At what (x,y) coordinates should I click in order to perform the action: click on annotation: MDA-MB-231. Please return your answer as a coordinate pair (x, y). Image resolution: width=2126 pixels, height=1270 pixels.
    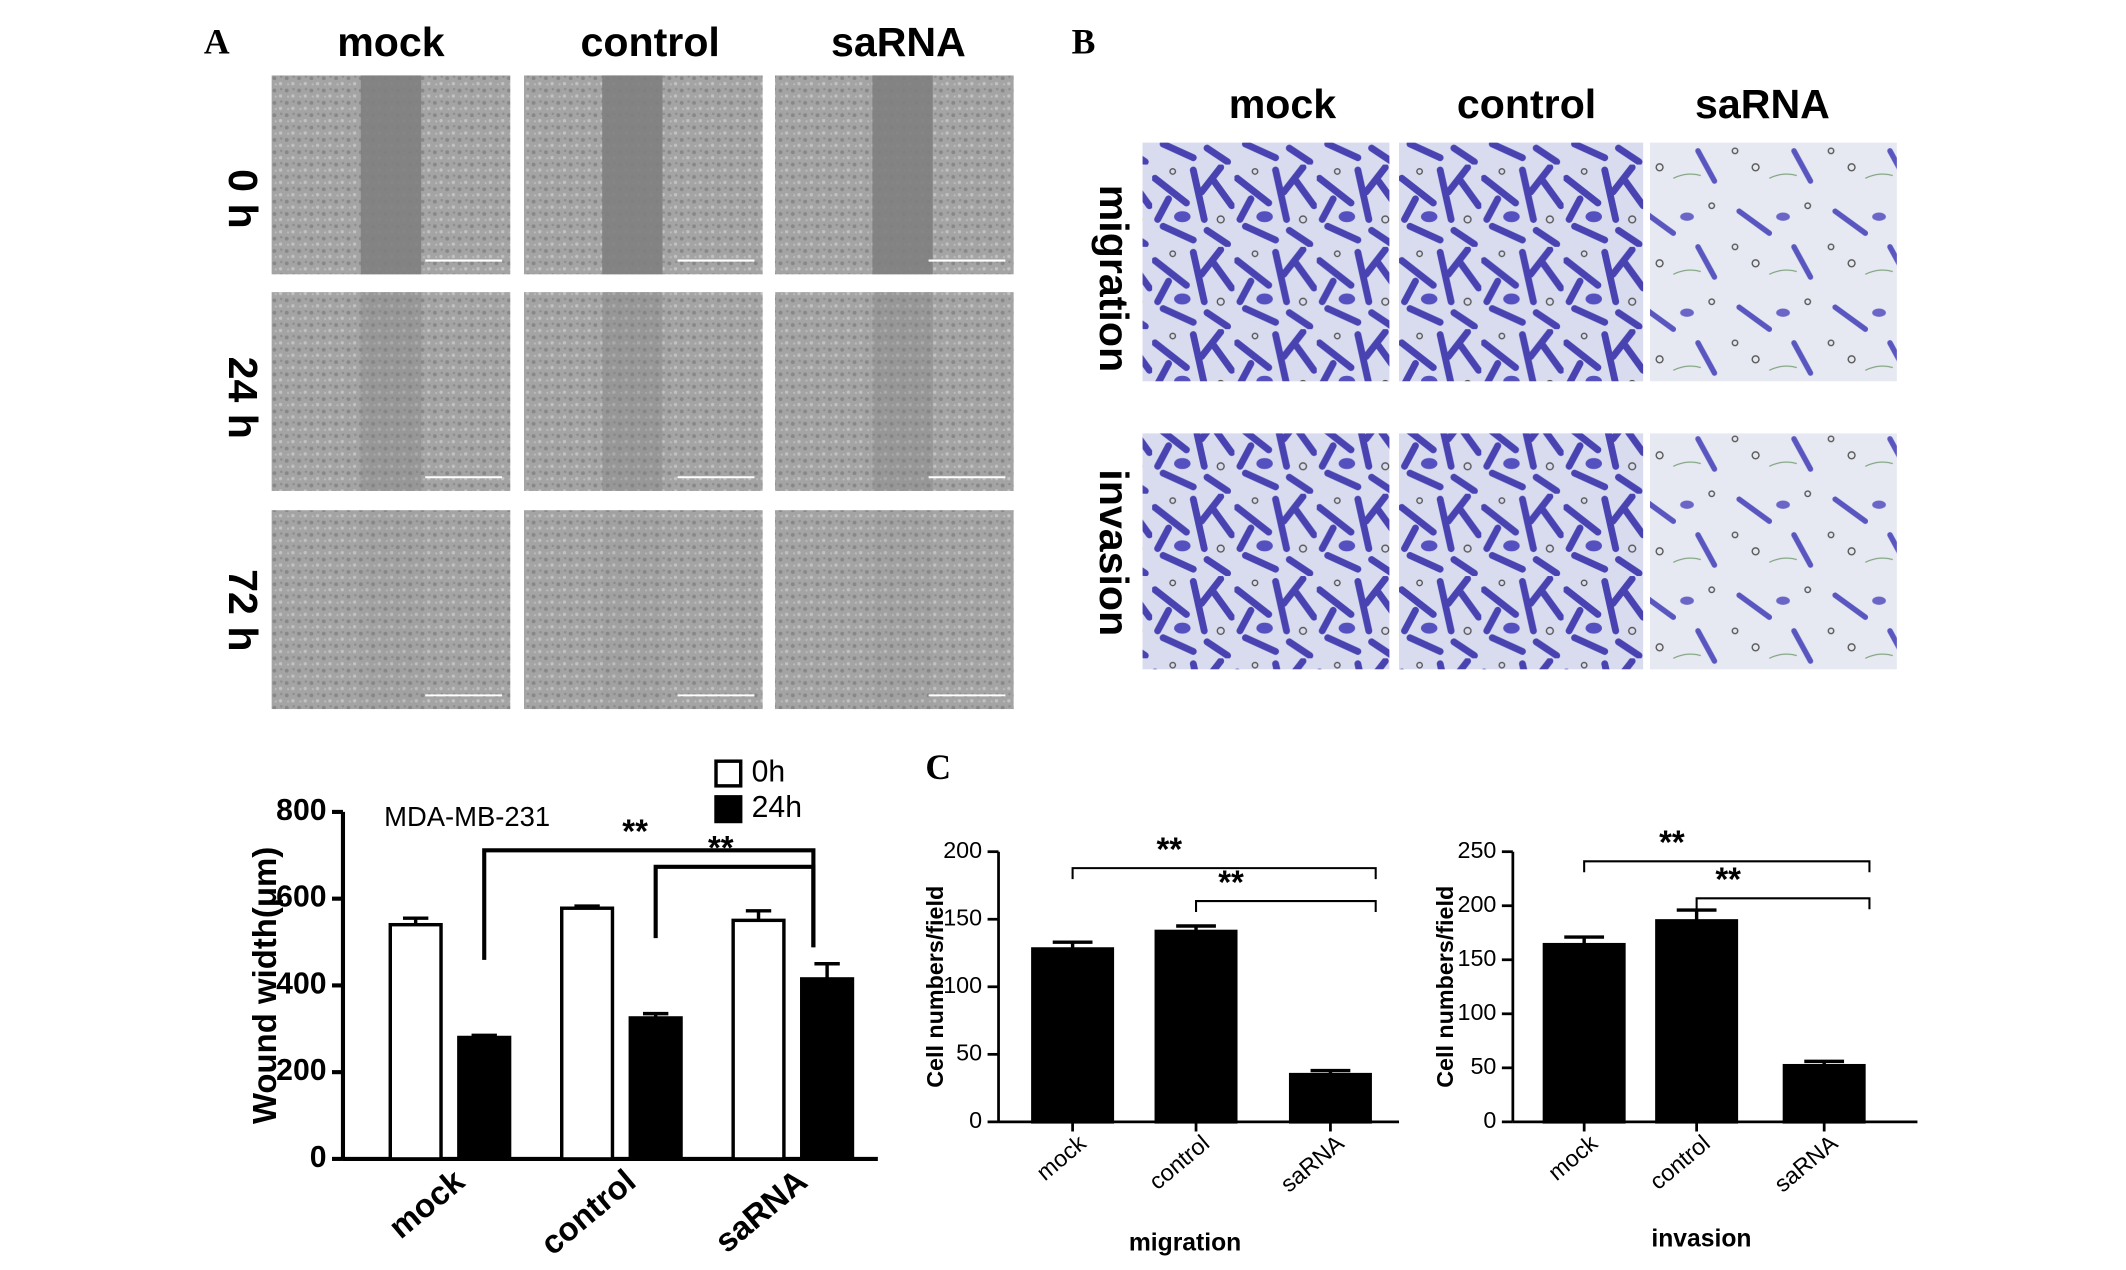
    Looking at the image, I should click on (467, 816).